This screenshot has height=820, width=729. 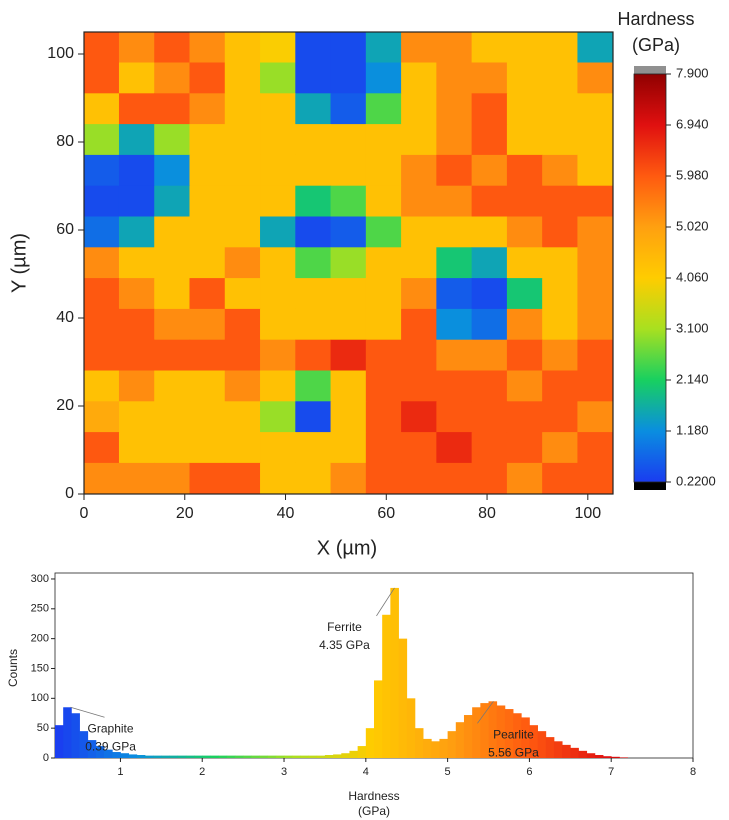 I want to click on x-tick-label: 8, so click(x=693, y=772).